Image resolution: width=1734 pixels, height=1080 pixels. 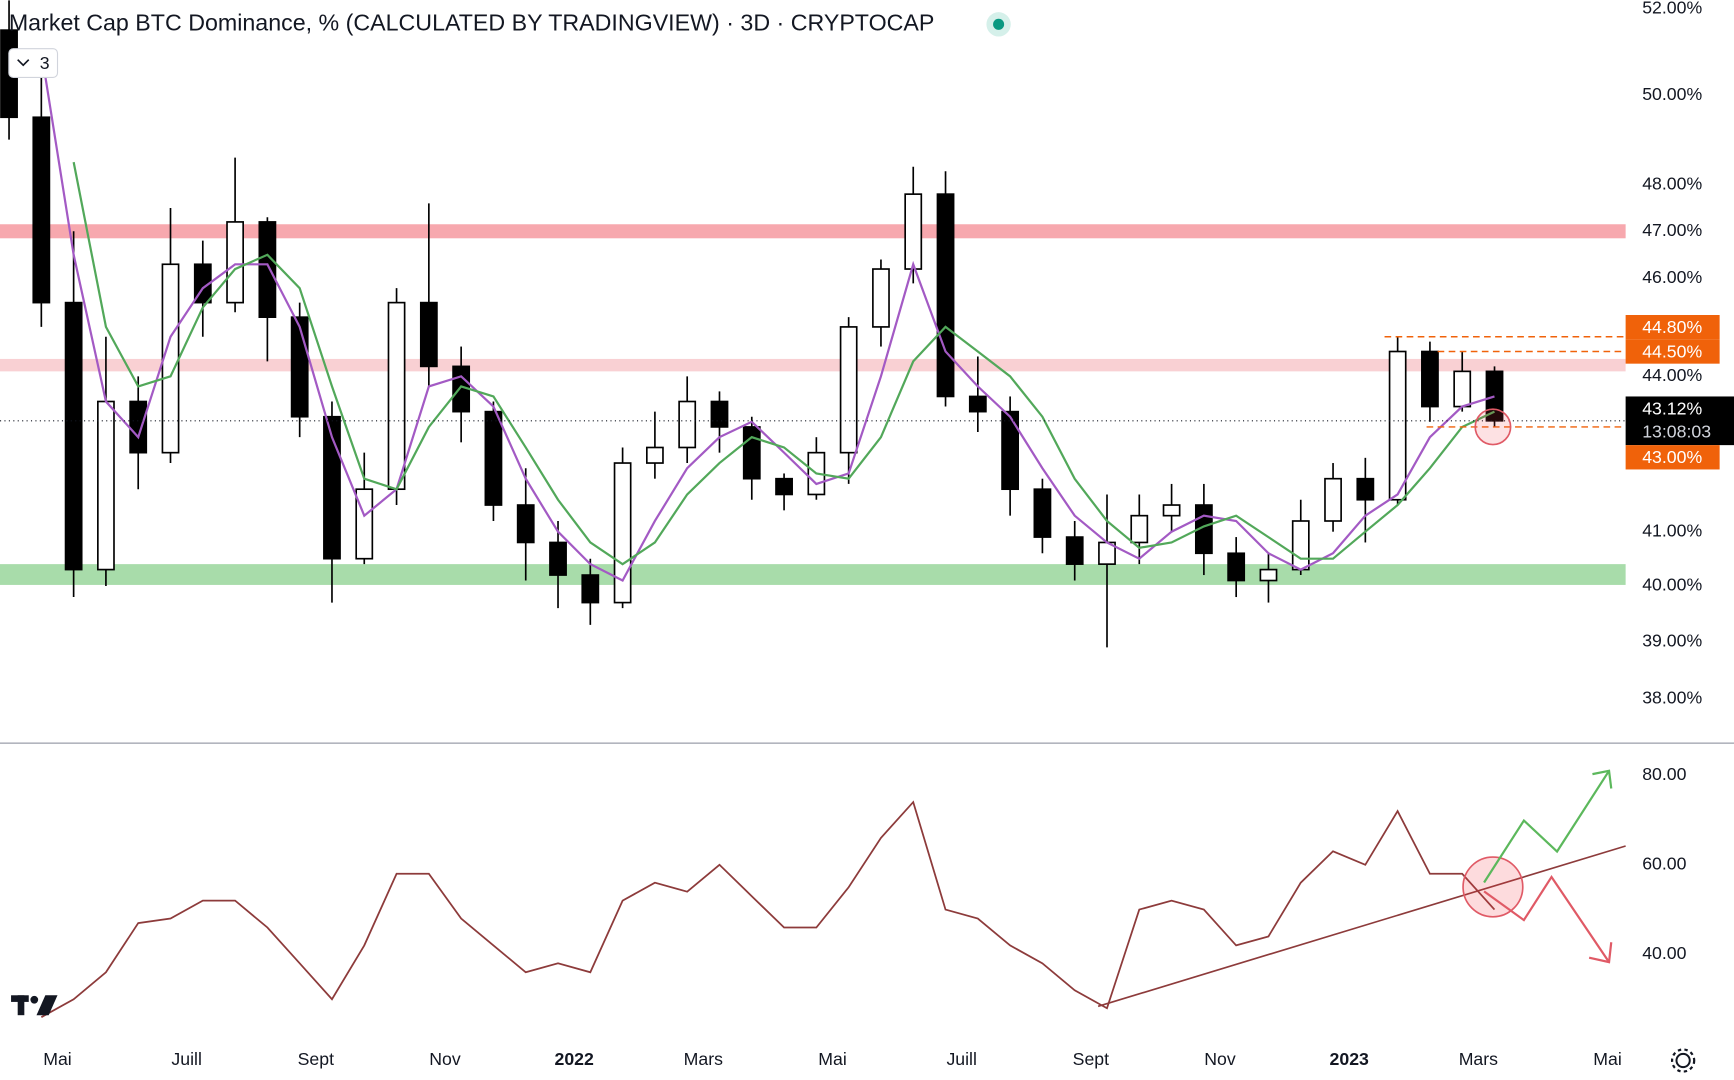 I want to click on indicator-count: 3, so click(x=45, y=63).